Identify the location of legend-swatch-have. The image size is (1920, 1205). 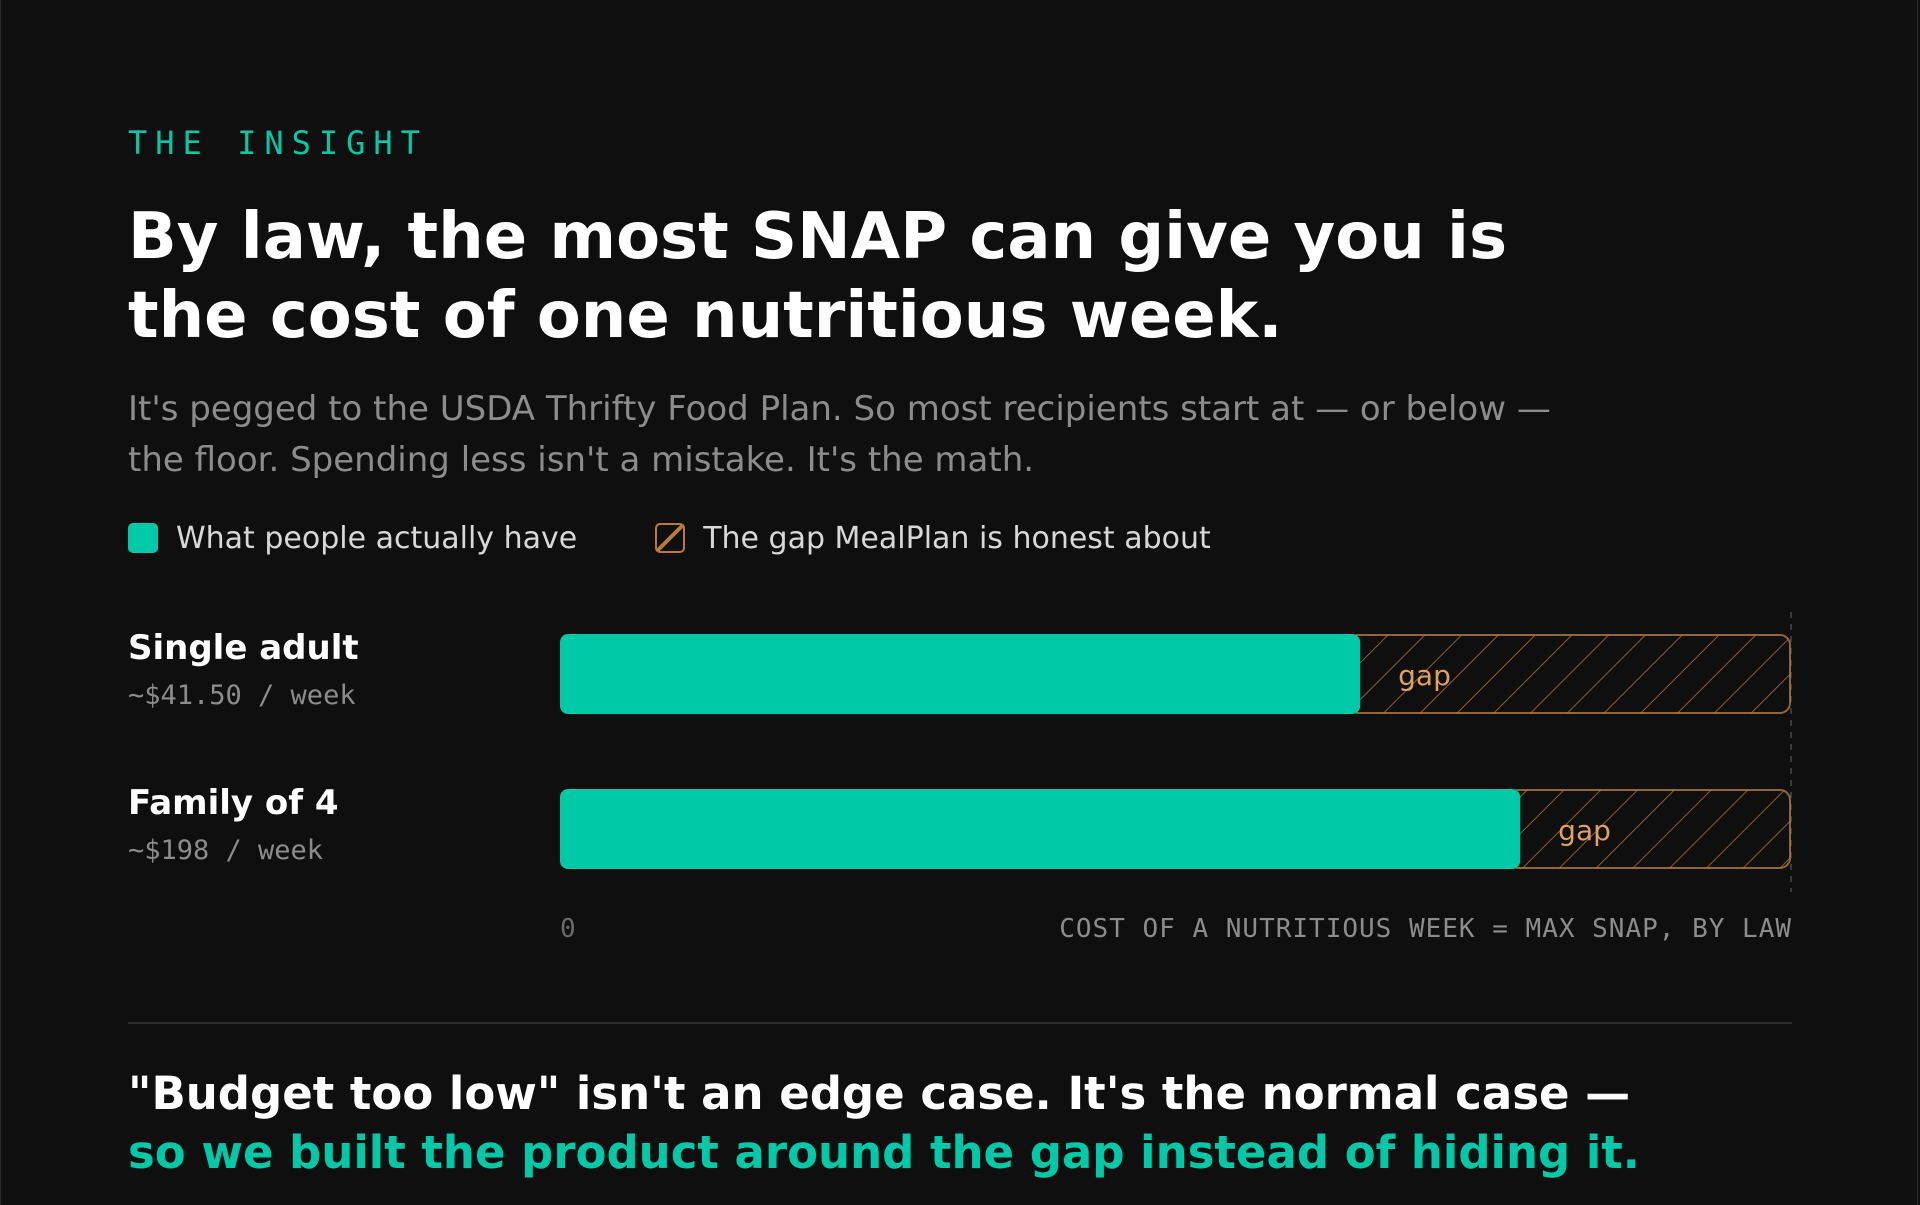
(143, 538).